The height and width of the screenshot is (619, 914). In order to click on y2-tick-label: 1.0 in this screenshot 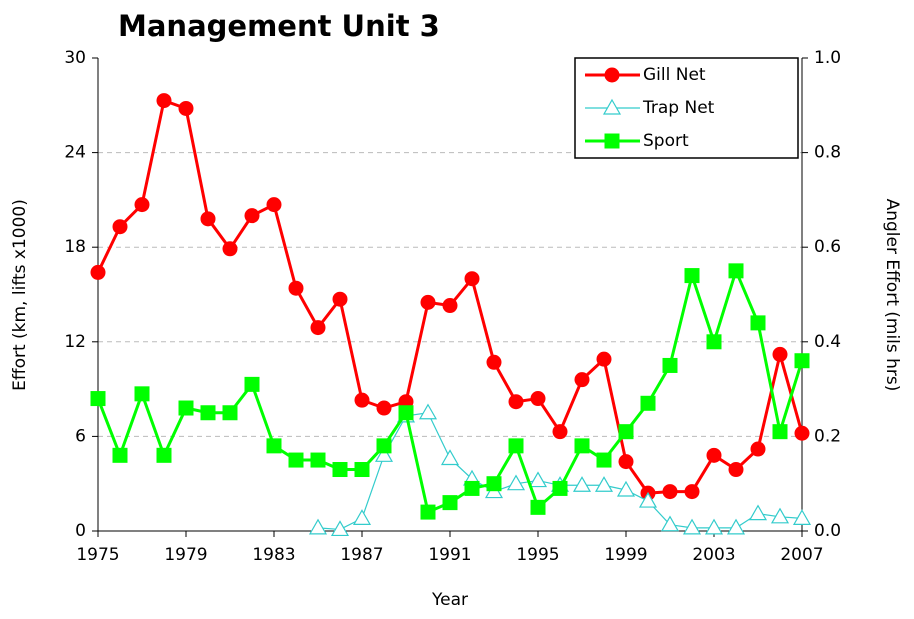, I will do `click(827, 58)`.